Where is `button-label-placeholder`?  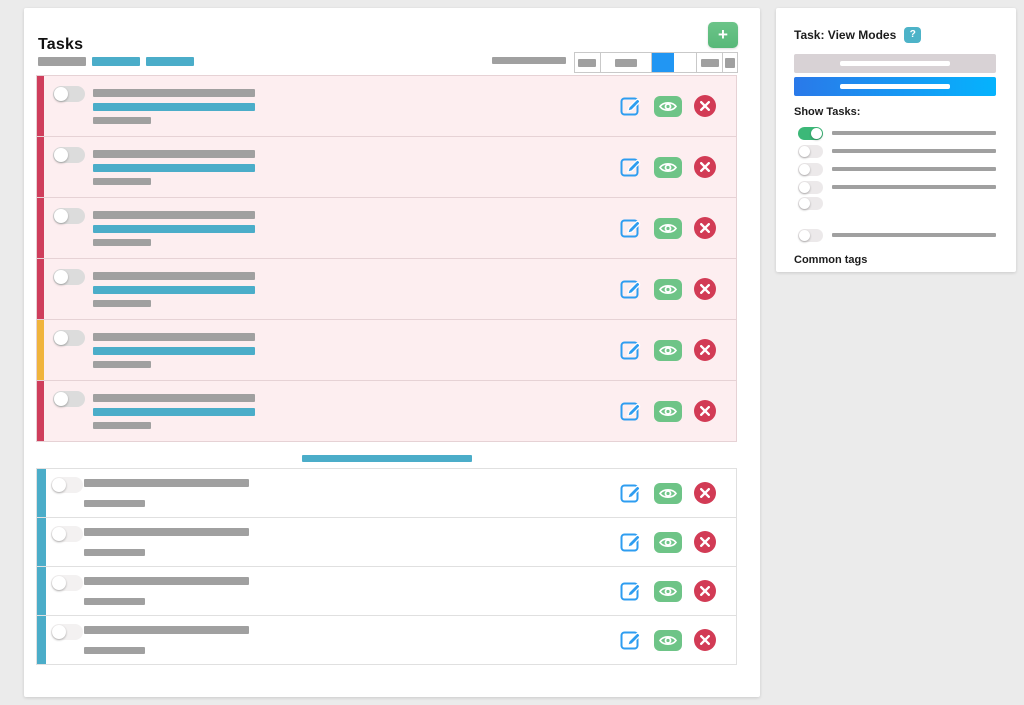 button-label-placeholder is located at coordinates (895, 63).